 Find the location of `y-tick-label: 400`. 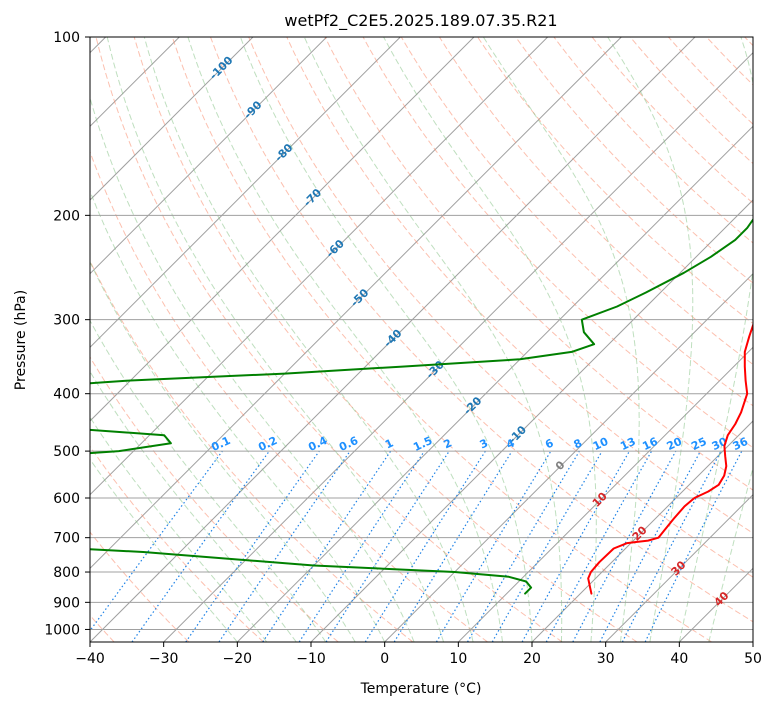

y-tick-label: 400 is located at coordinates (66, 395).